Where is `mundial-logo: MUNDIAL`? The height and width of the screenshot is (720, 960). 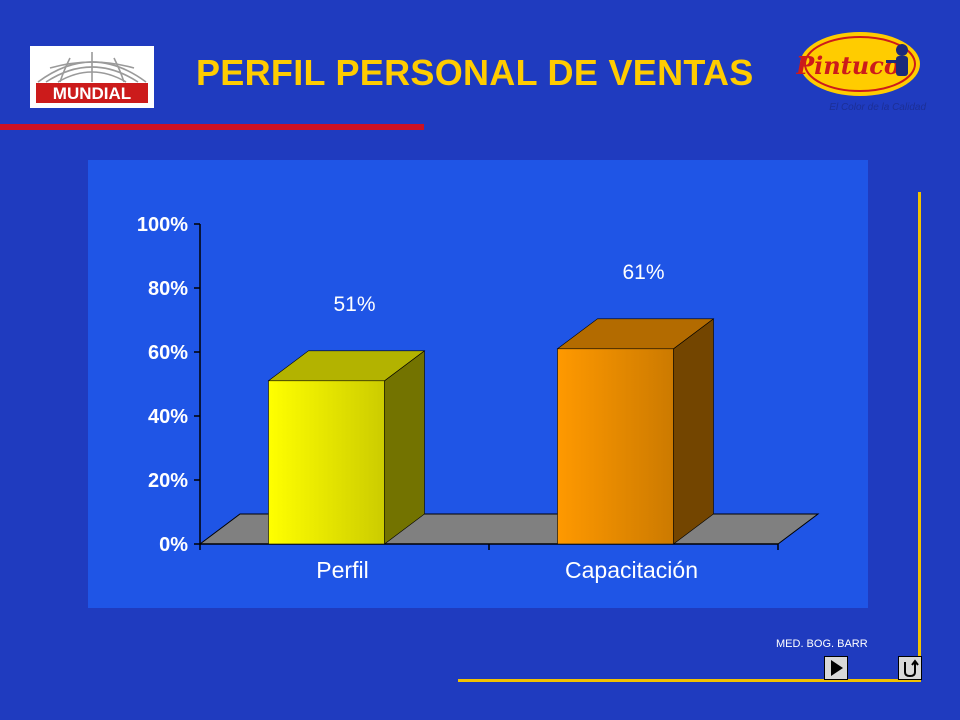
mundial-logo: MUNDIAL is located at coordinates (92, 77).